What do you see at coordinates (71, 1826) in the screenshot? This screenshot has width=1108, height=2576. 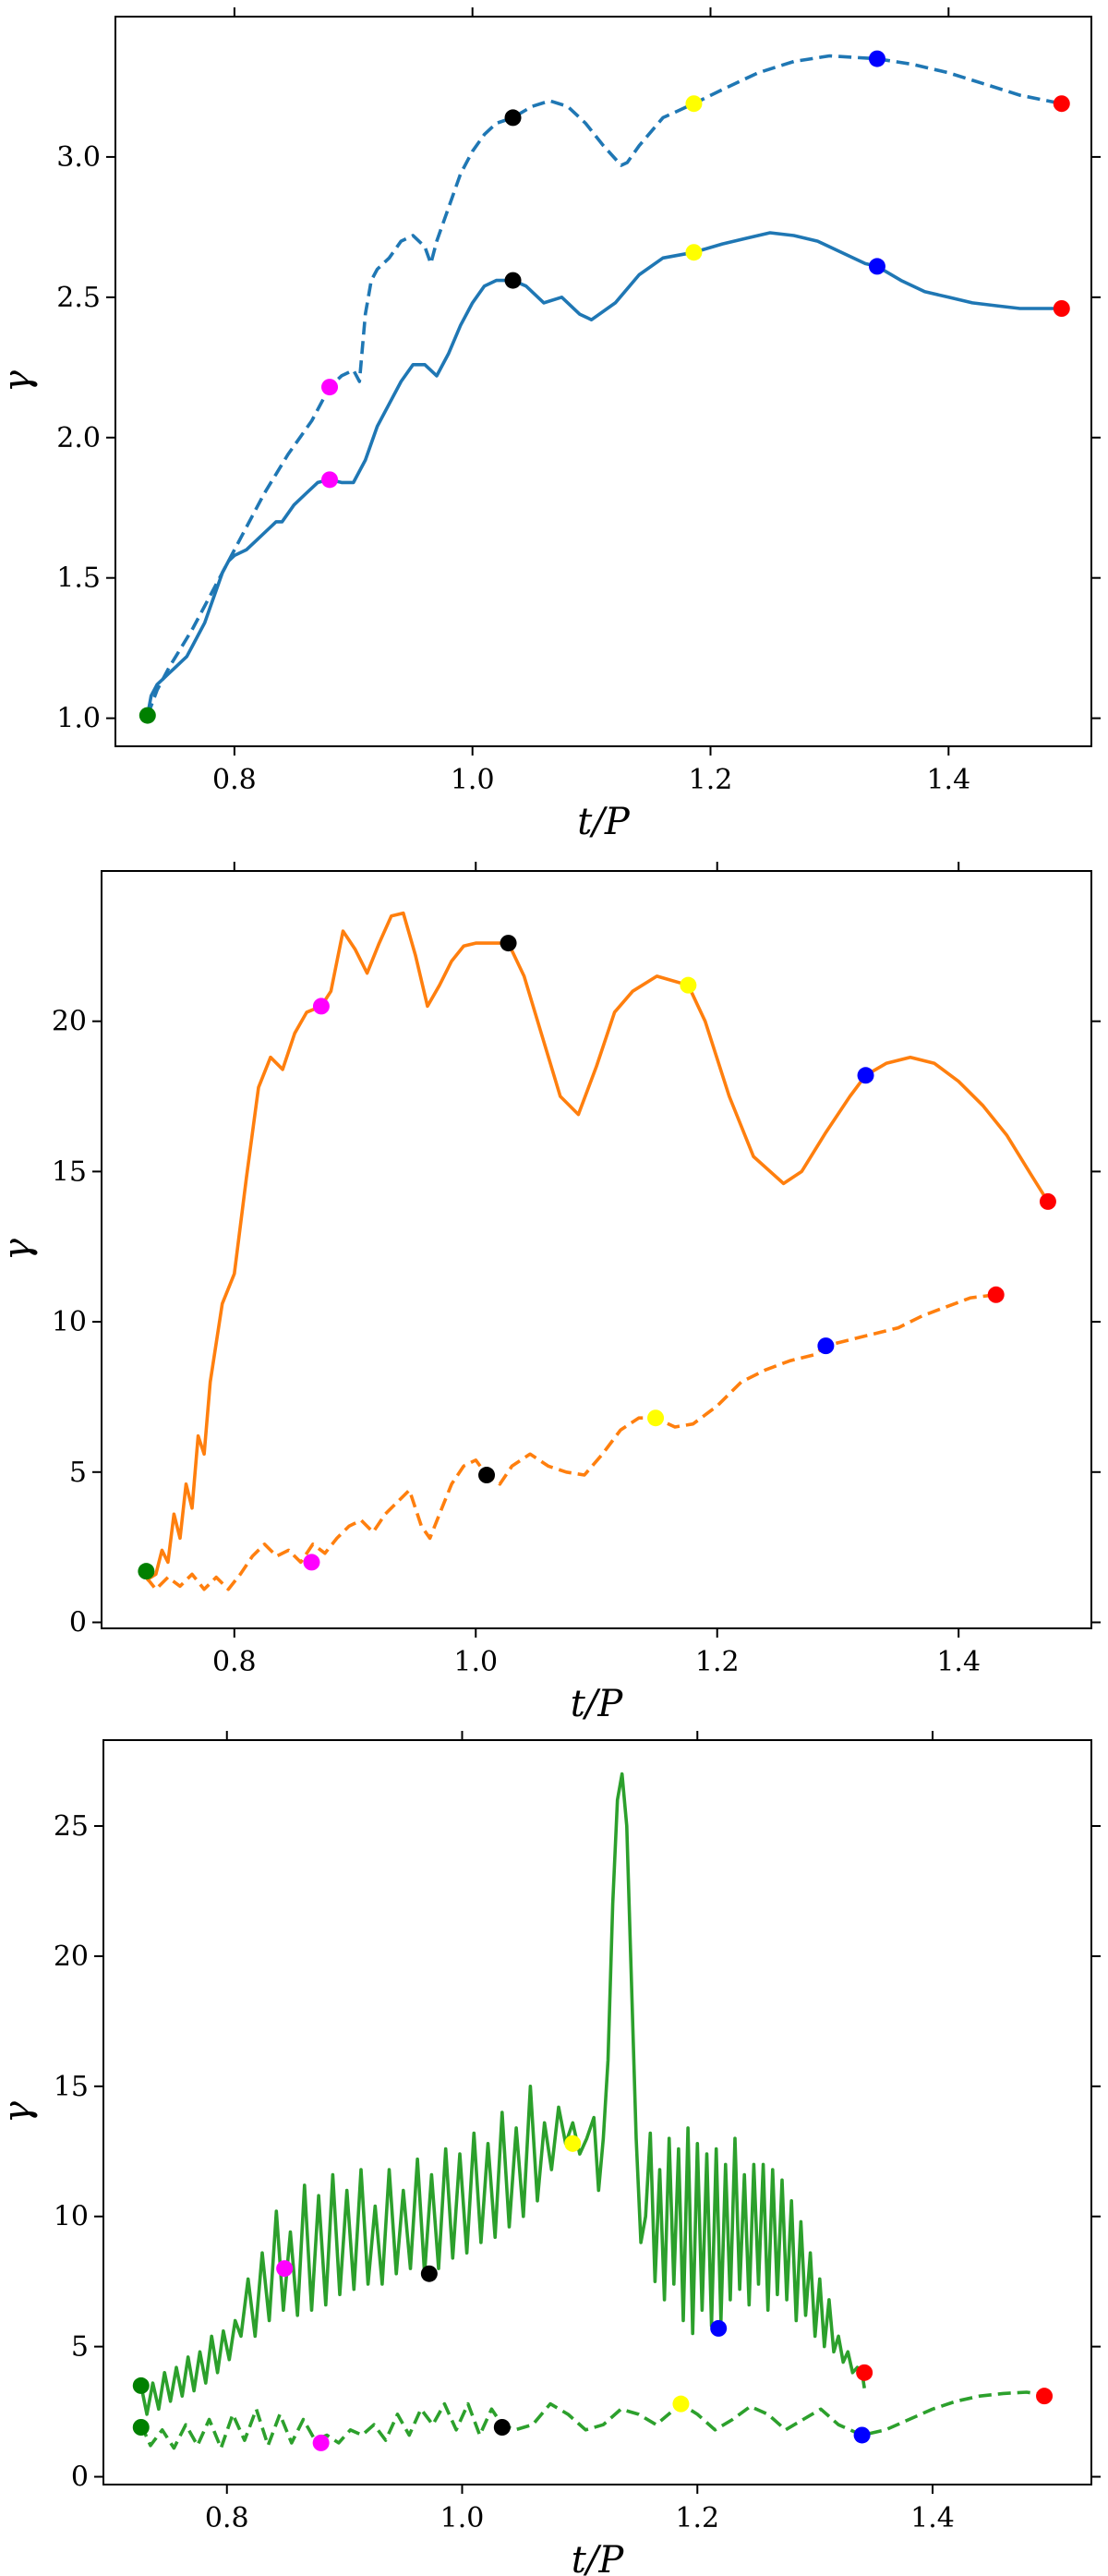 I see `y-tick-label: 25` at bounding box center [71, 1826].